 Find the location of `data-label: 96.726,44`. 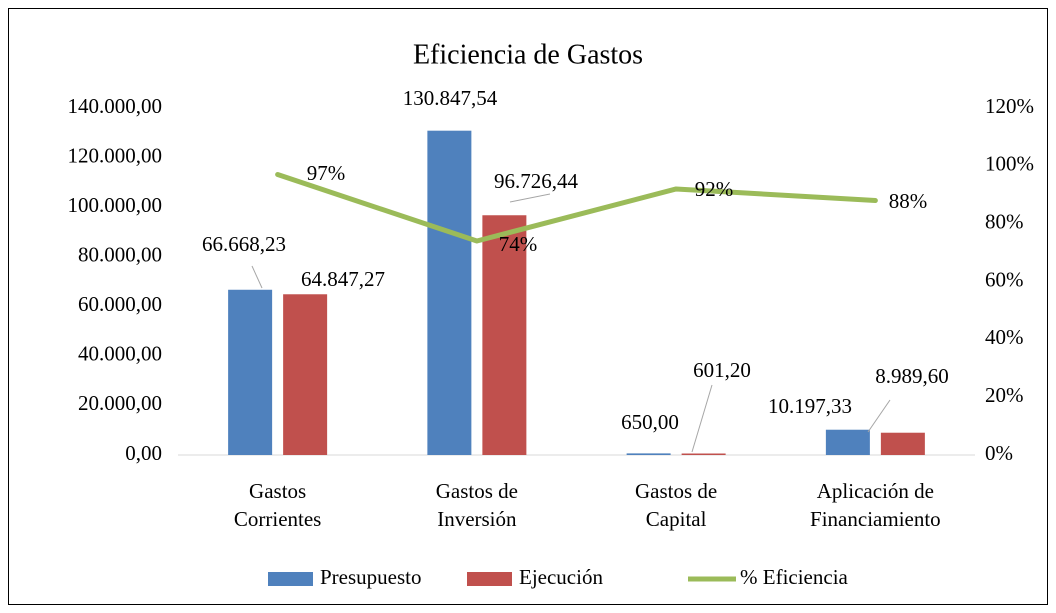

data-label: 96.726,44 is located at coordinates (536, 181).